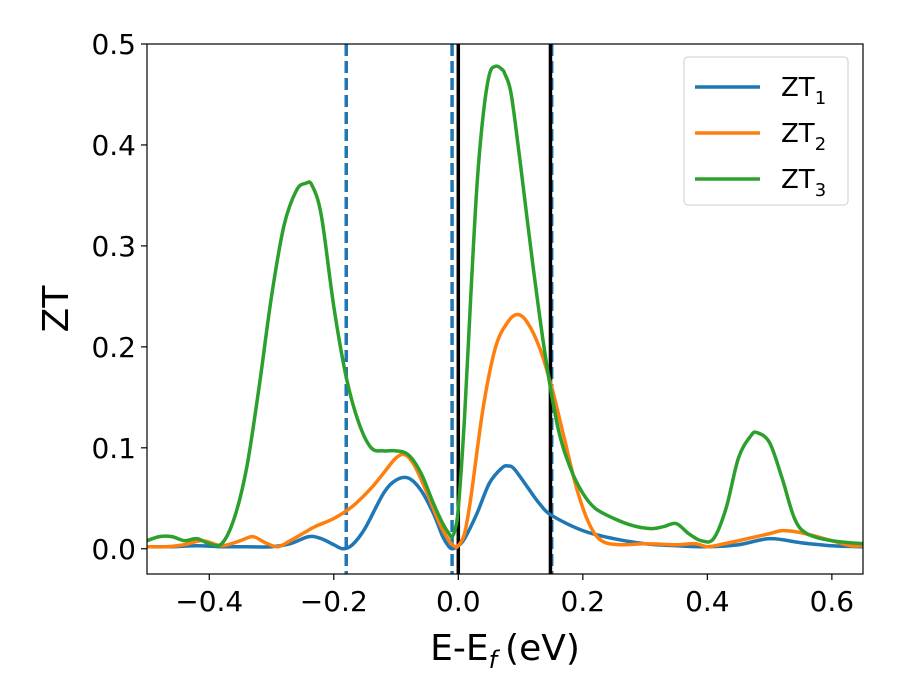  What do you see at coordinates (56, 309) in the screenshot?
I see `y-axis-label: ZT` at bounding box center [56, 309].